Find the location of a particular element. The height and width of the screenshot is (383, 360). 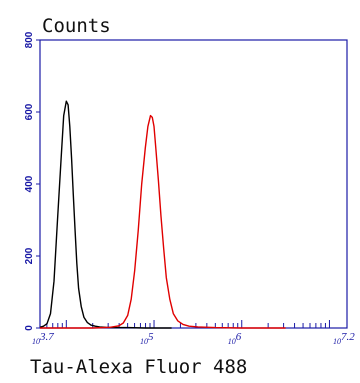

x-tick-exponent: 7.2 is located at coordinates (348, 337).